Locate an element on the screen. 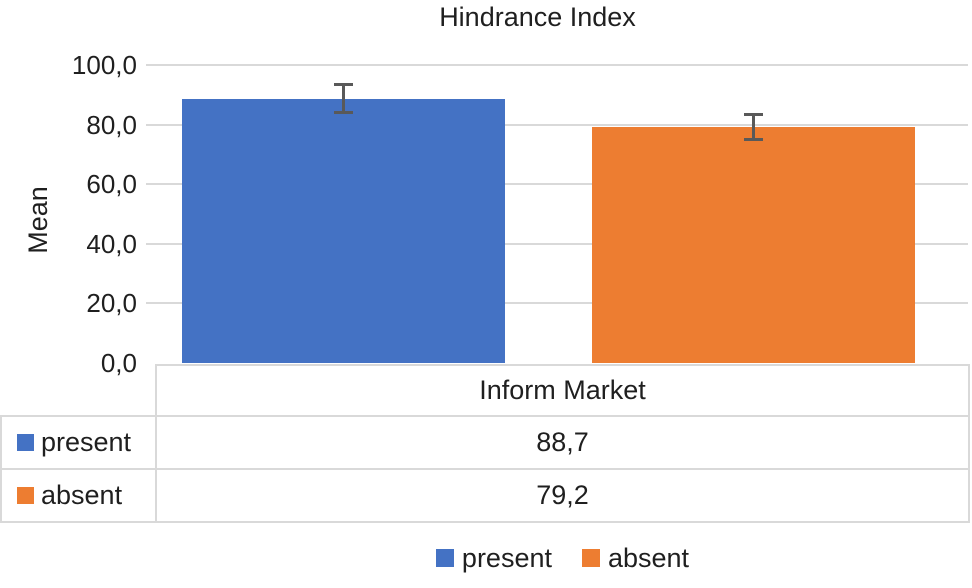  table-row-key-present: present is located at coordinates (77, 442).